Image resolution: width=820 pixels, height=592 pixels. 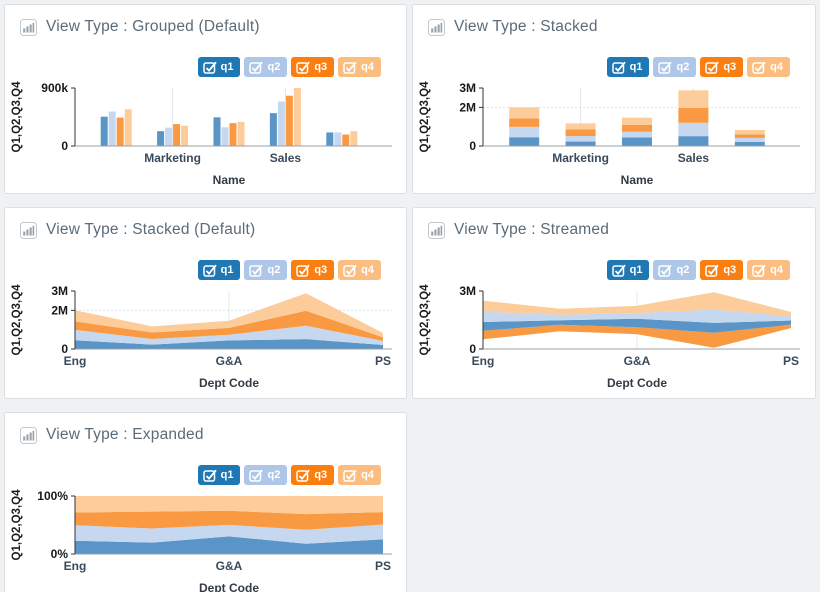 I want to click on panel-header: View Type : Streamed, so click(x=614, y=223).